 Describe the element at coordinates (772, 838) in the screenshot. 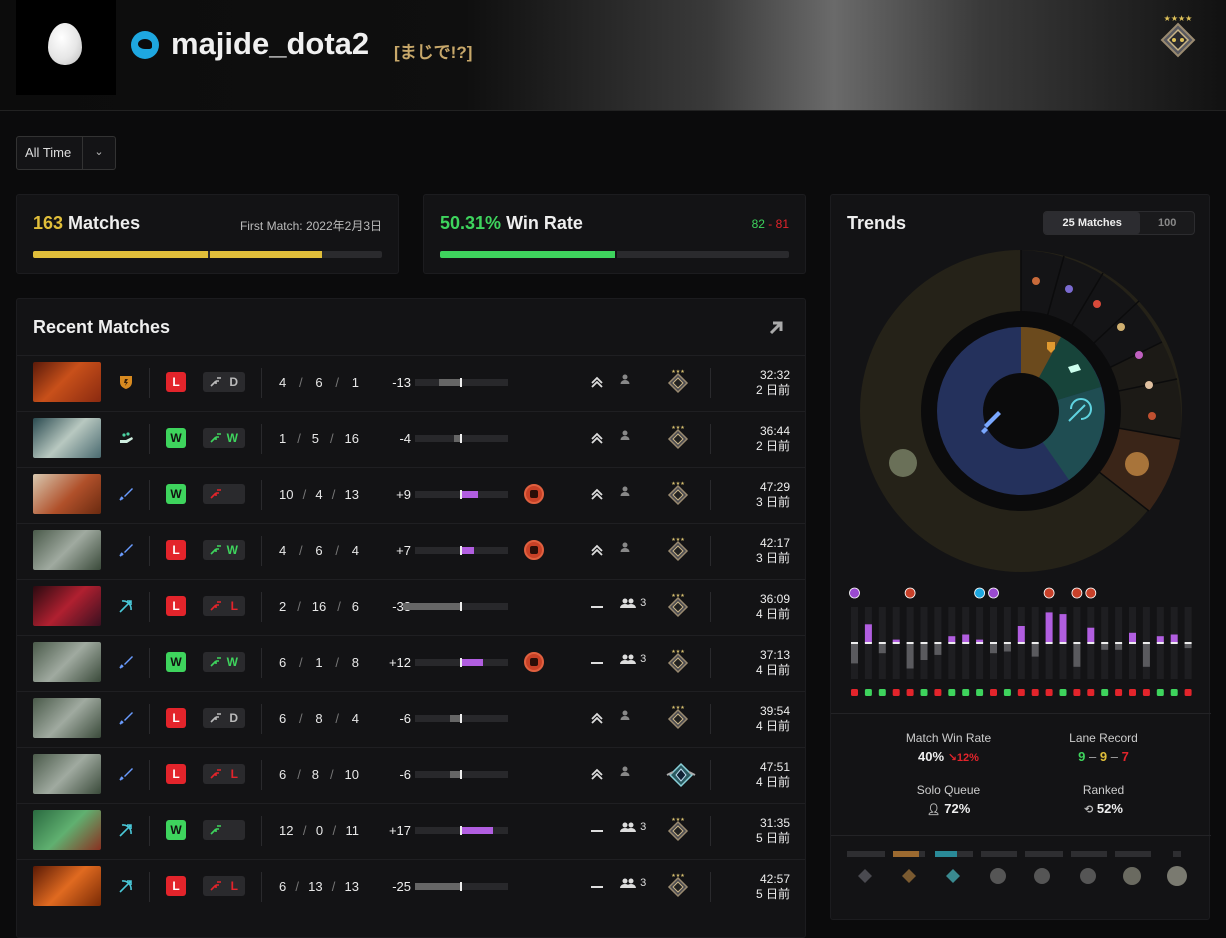

I see `match-age: 5 日前` at that location.